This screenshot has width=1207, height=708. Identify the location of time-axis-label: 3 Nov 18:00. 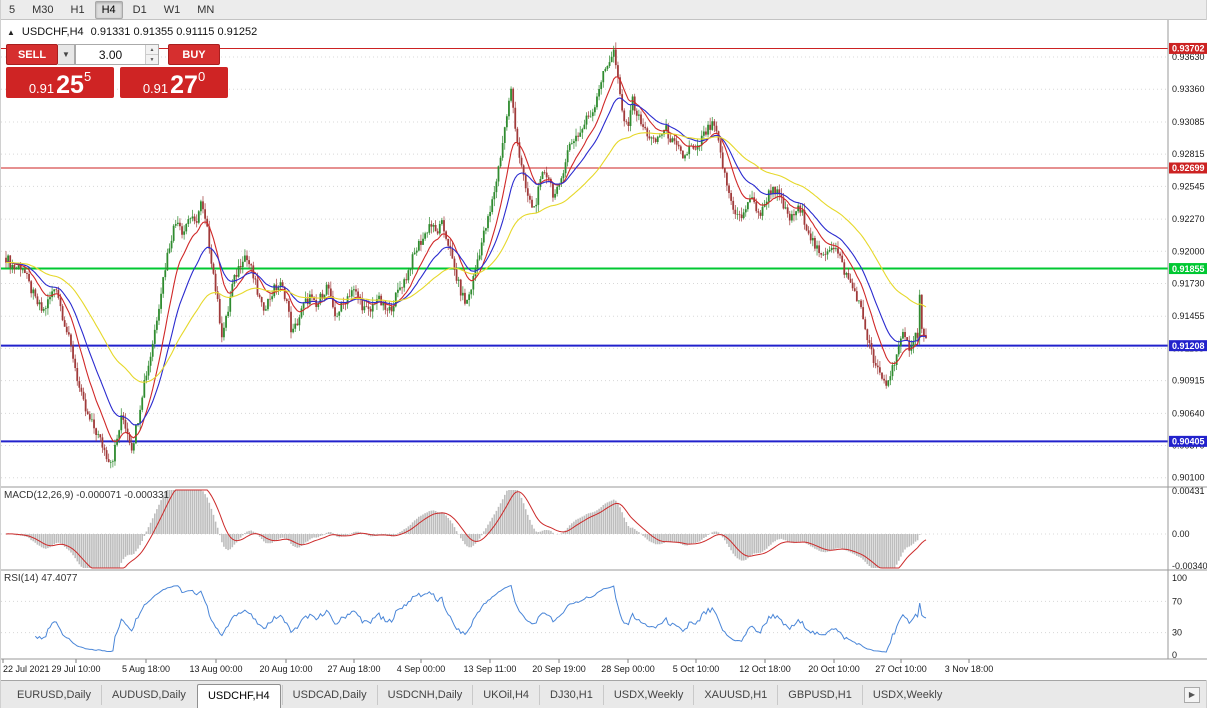
(969, 669).